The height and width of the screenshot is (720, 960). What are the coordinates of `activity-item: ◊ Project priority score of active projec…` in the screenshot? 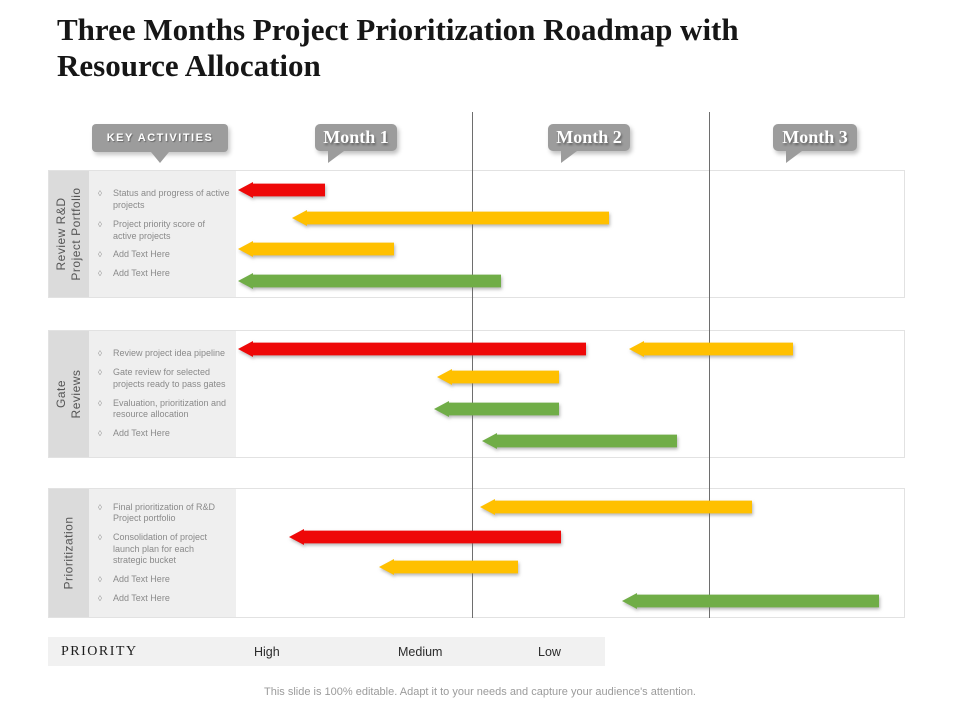 It's located at (164, 230).